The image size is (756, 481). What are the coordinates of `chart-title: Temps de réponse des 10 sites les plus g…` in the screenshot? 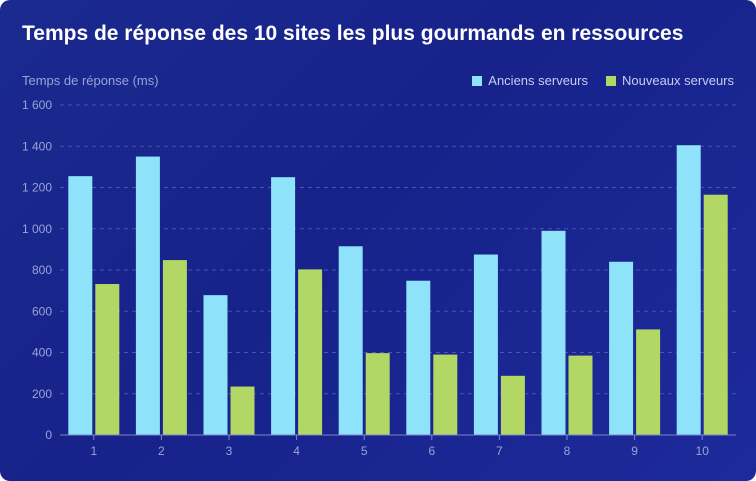 It's located at (353, 33).